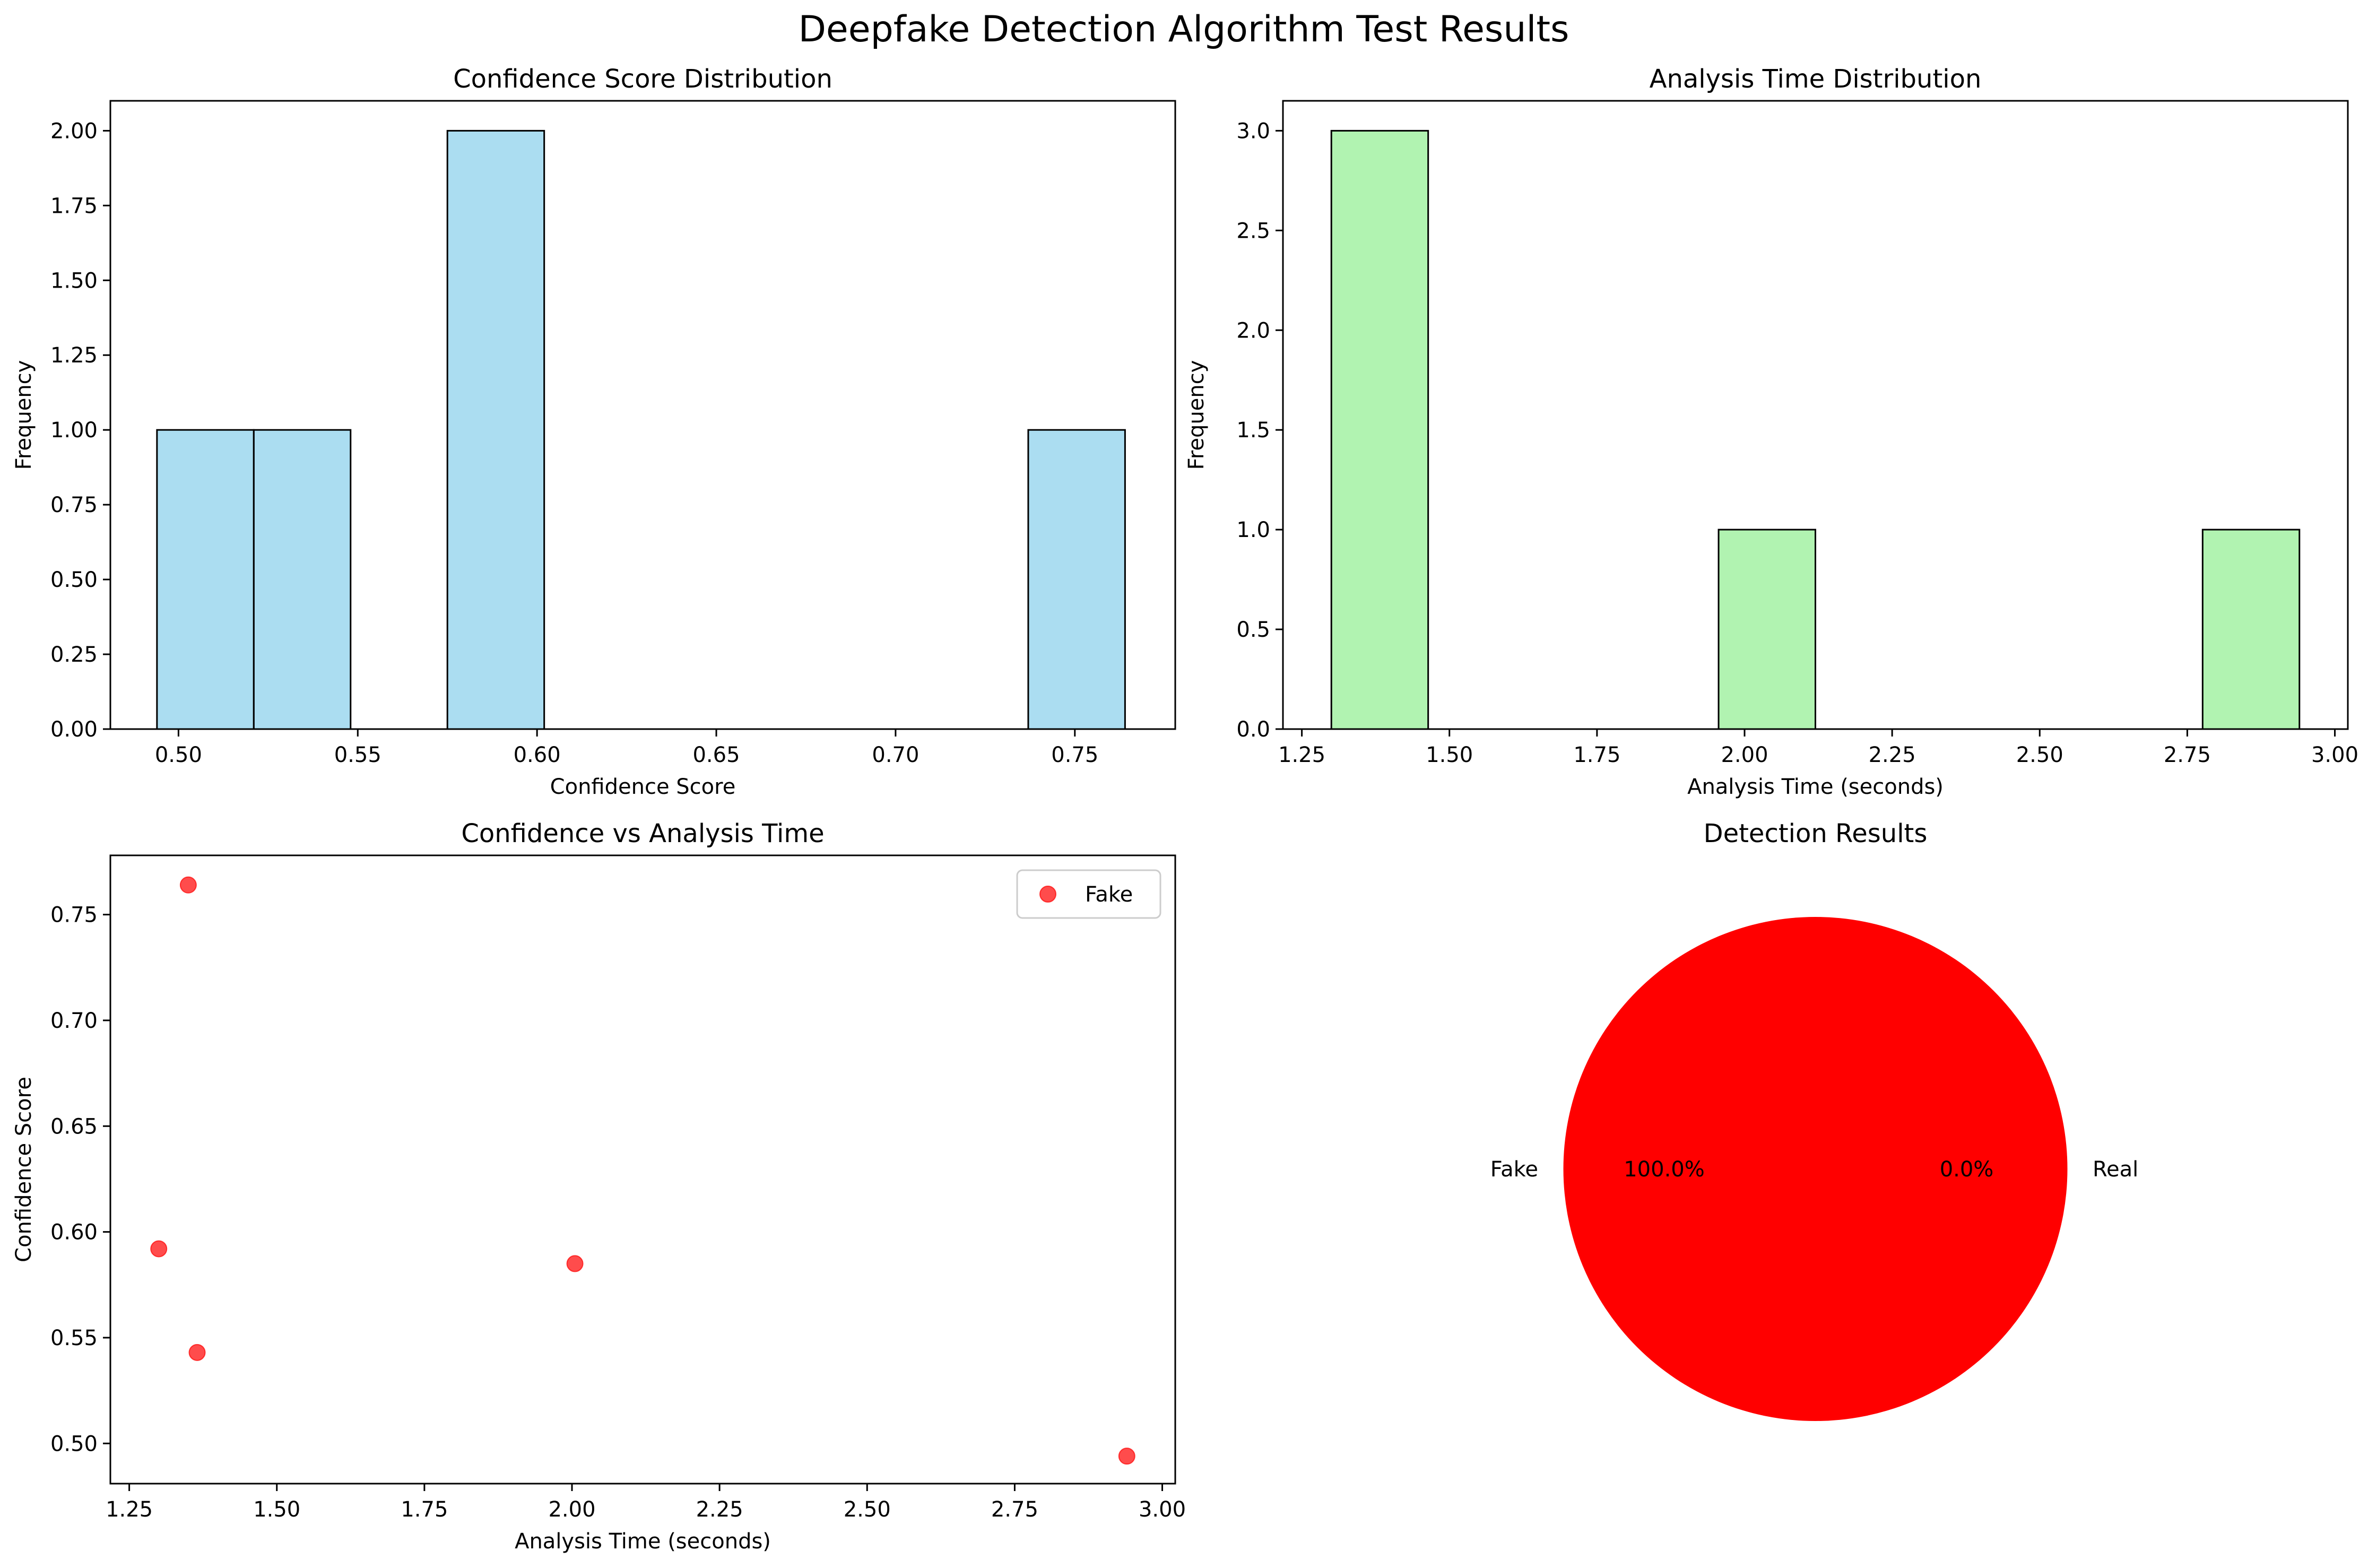 The height and width of the screenshot is (1568, 2368). What do you see at coordinates (358, 755) in the screenshot?
I see `x-tick-label: 0.55` at bounding box center [358, 755].